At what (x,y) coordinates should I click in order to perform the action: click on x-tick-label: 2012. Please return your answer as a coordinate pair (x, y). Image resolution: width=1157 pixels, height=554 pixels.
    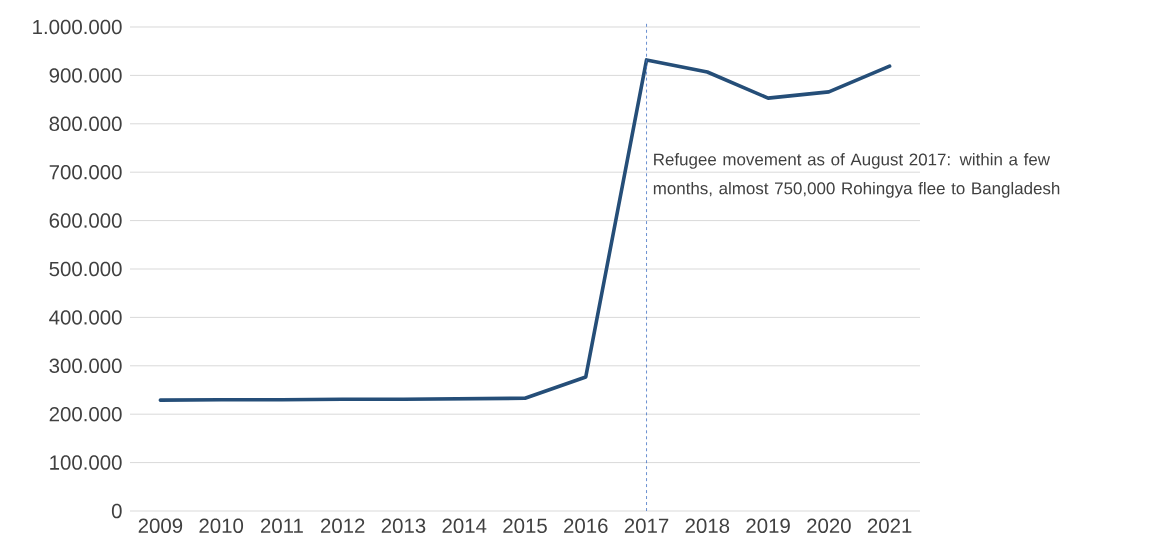
    Looking at the image, I should click on (343, 525).